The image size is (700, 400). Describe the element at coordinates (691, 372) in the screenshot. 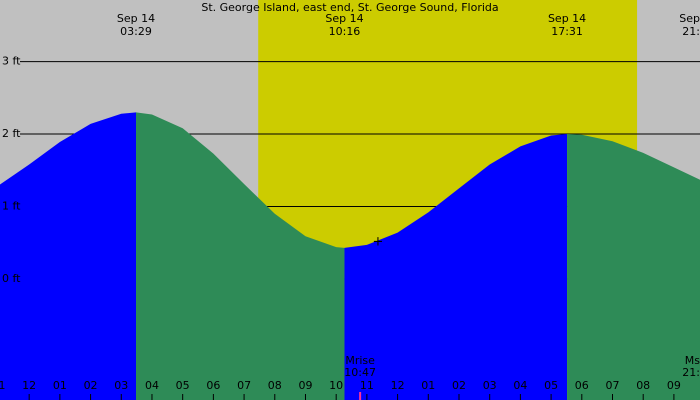

I see `moon-time: 21:` at that location.